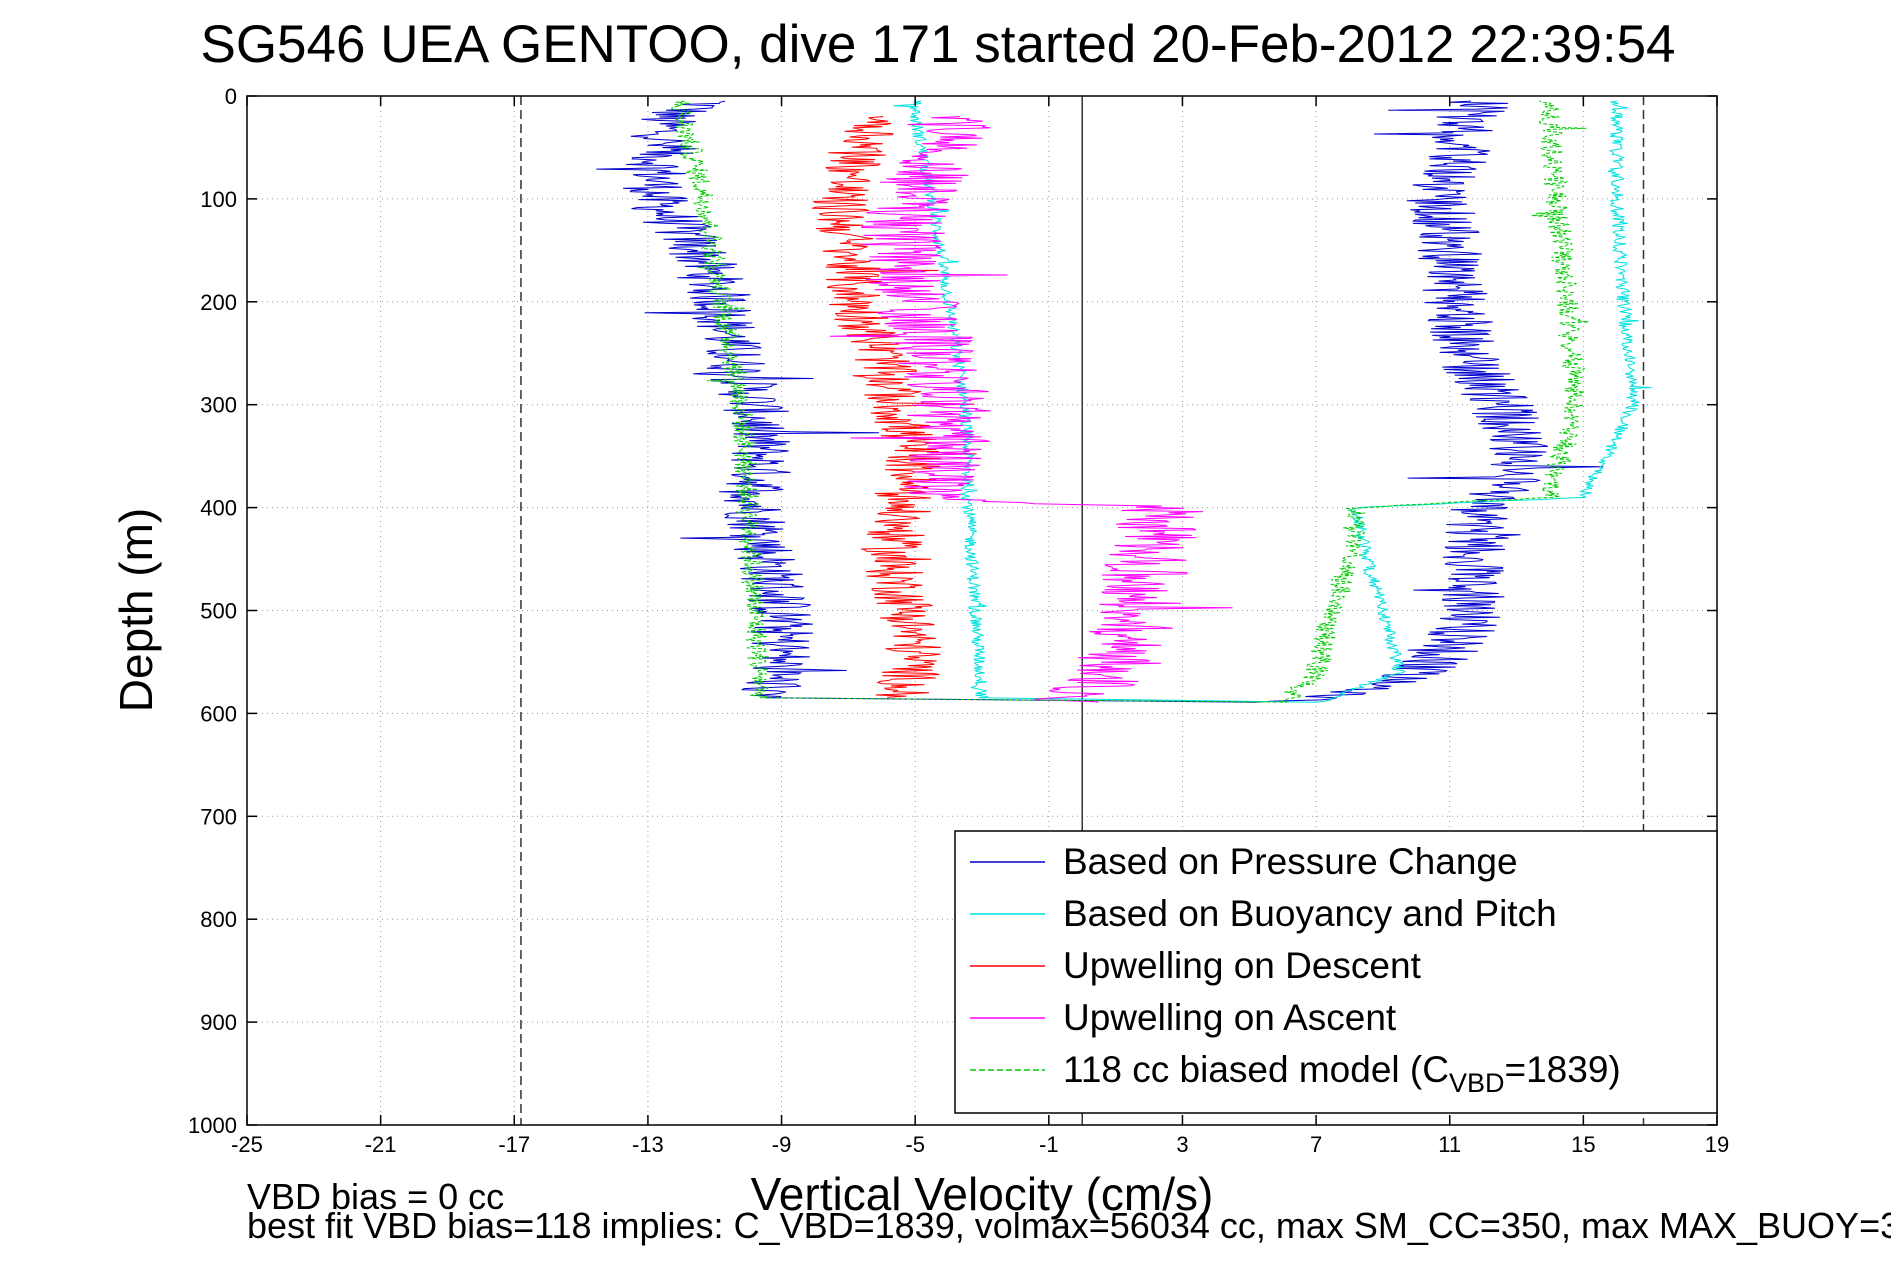  What do you see at coordinates (1049, 1144) in the screenshot?
I see `x-tick-label: -1` at bounding box center [1049, 1144].